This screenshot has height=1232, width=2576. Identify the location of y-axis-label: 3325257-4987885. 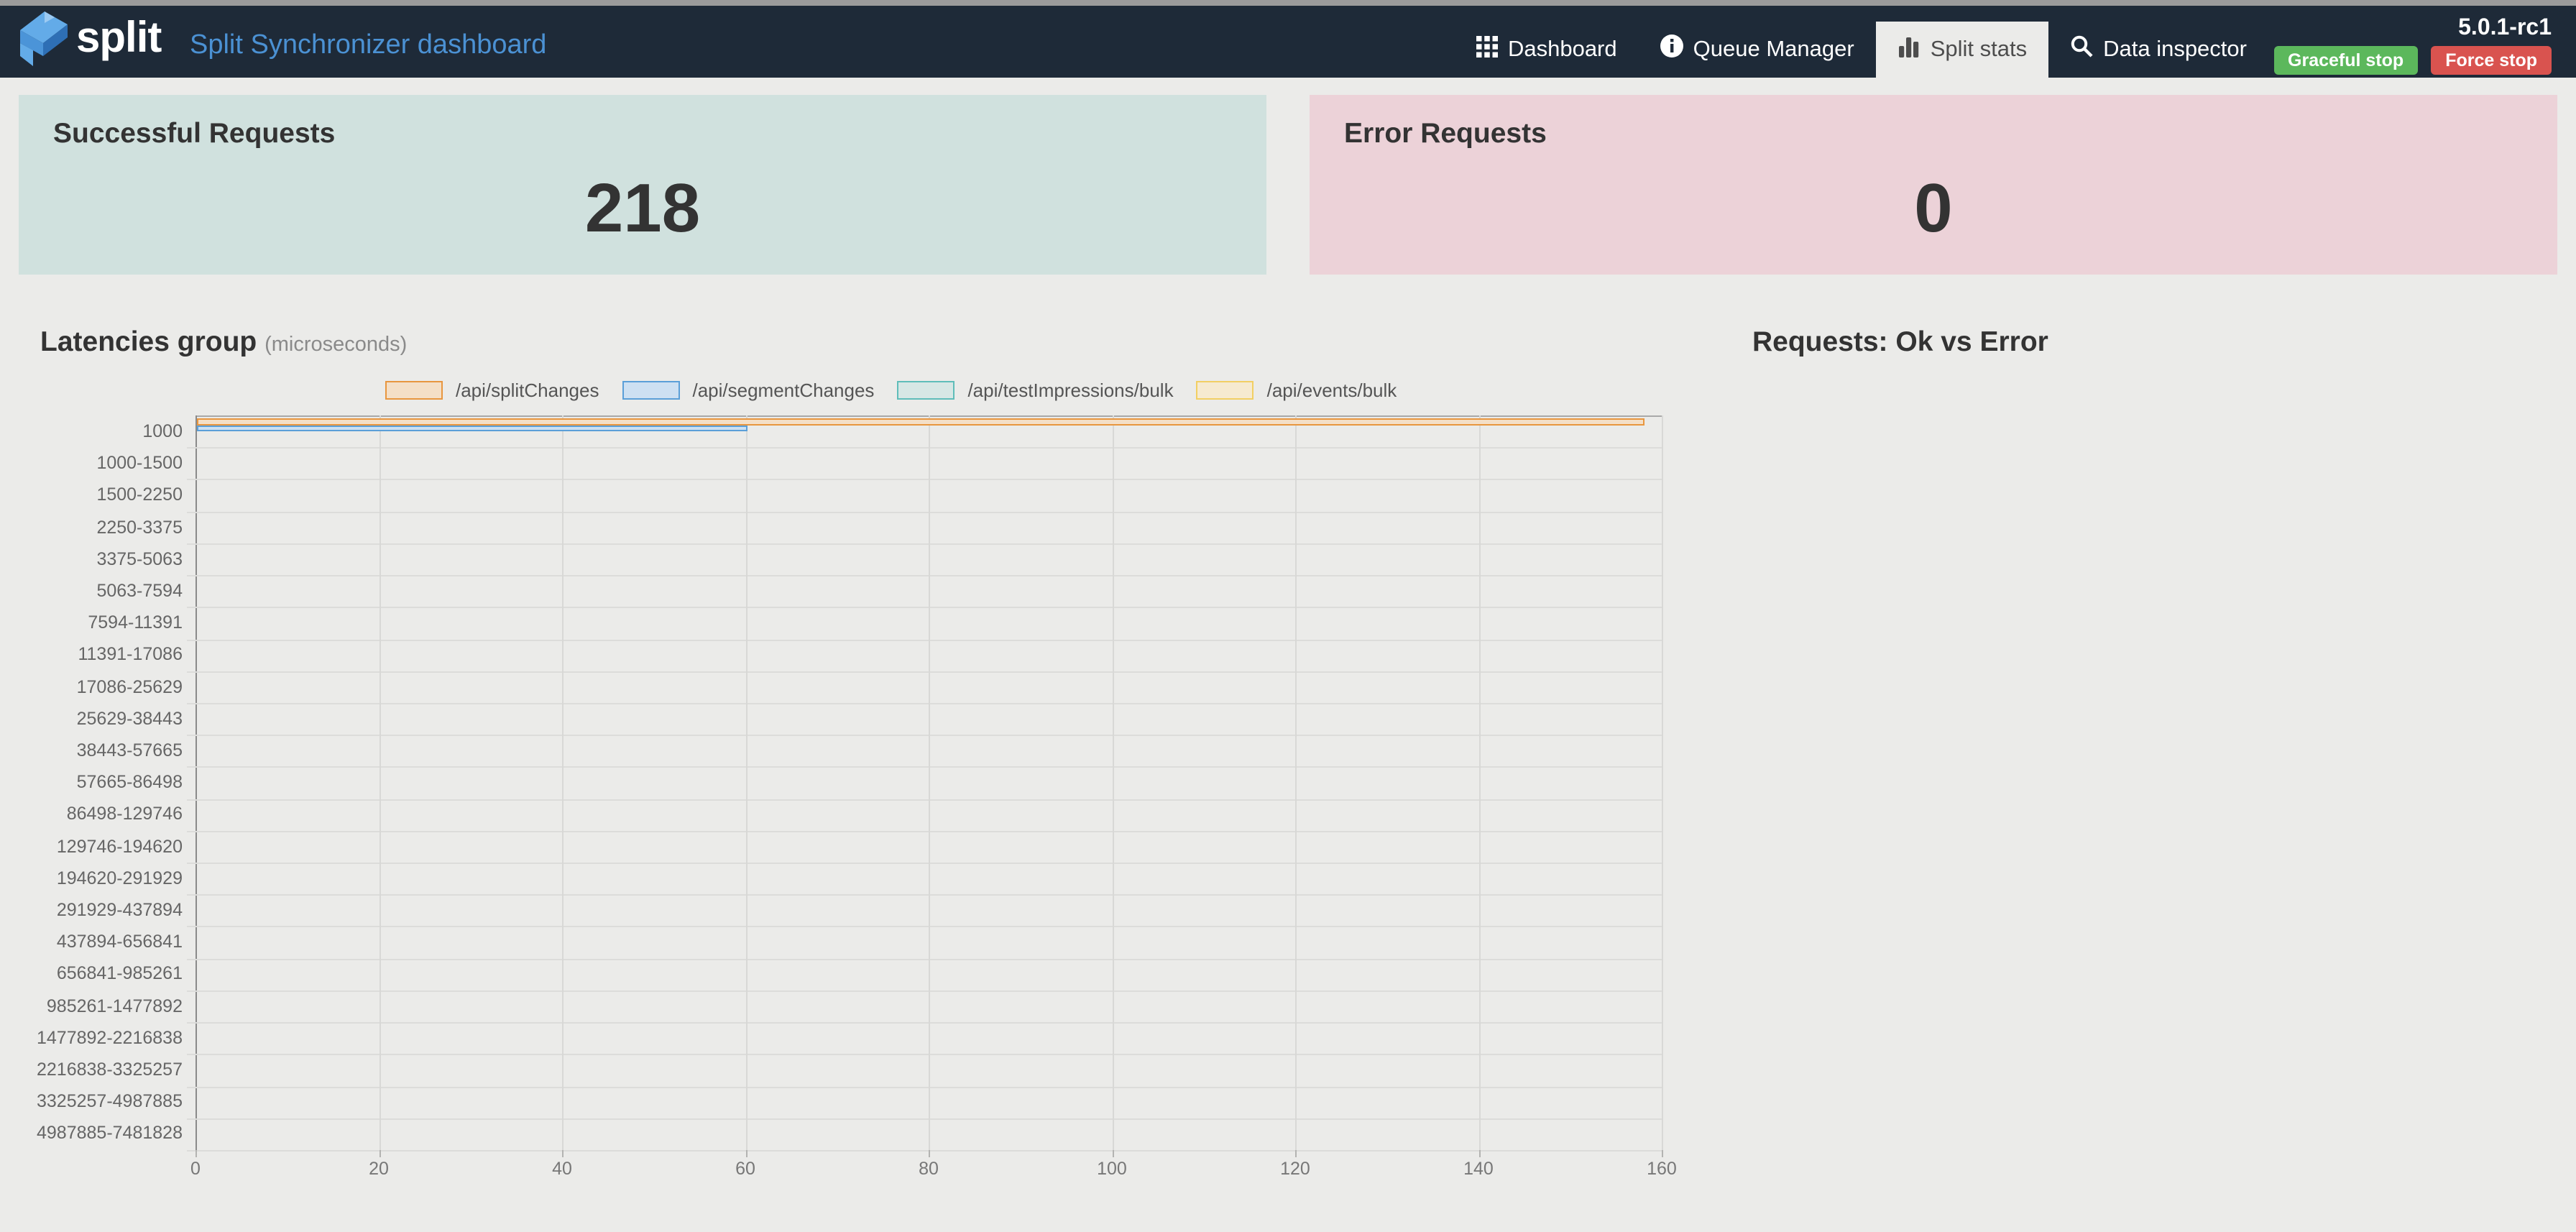
(110, 1101).